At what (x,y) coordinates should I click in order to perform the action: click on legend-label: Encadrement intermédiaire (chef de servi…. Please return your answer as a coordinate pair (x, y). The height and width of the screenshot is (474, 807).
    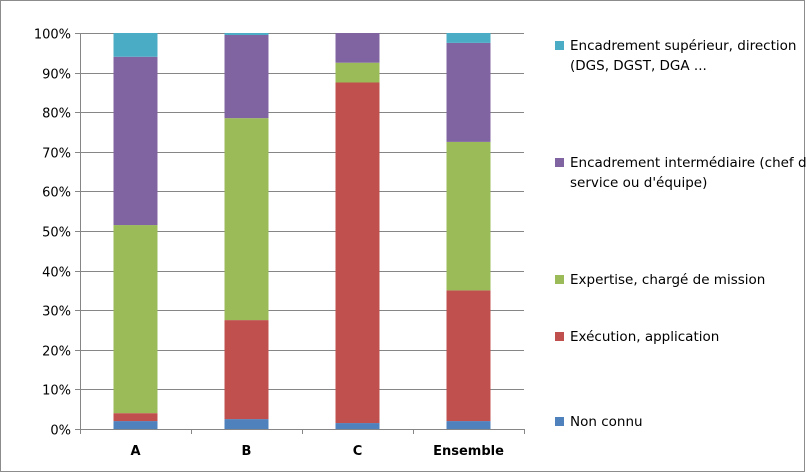
    Looking at the image, I should click on (688, 173).